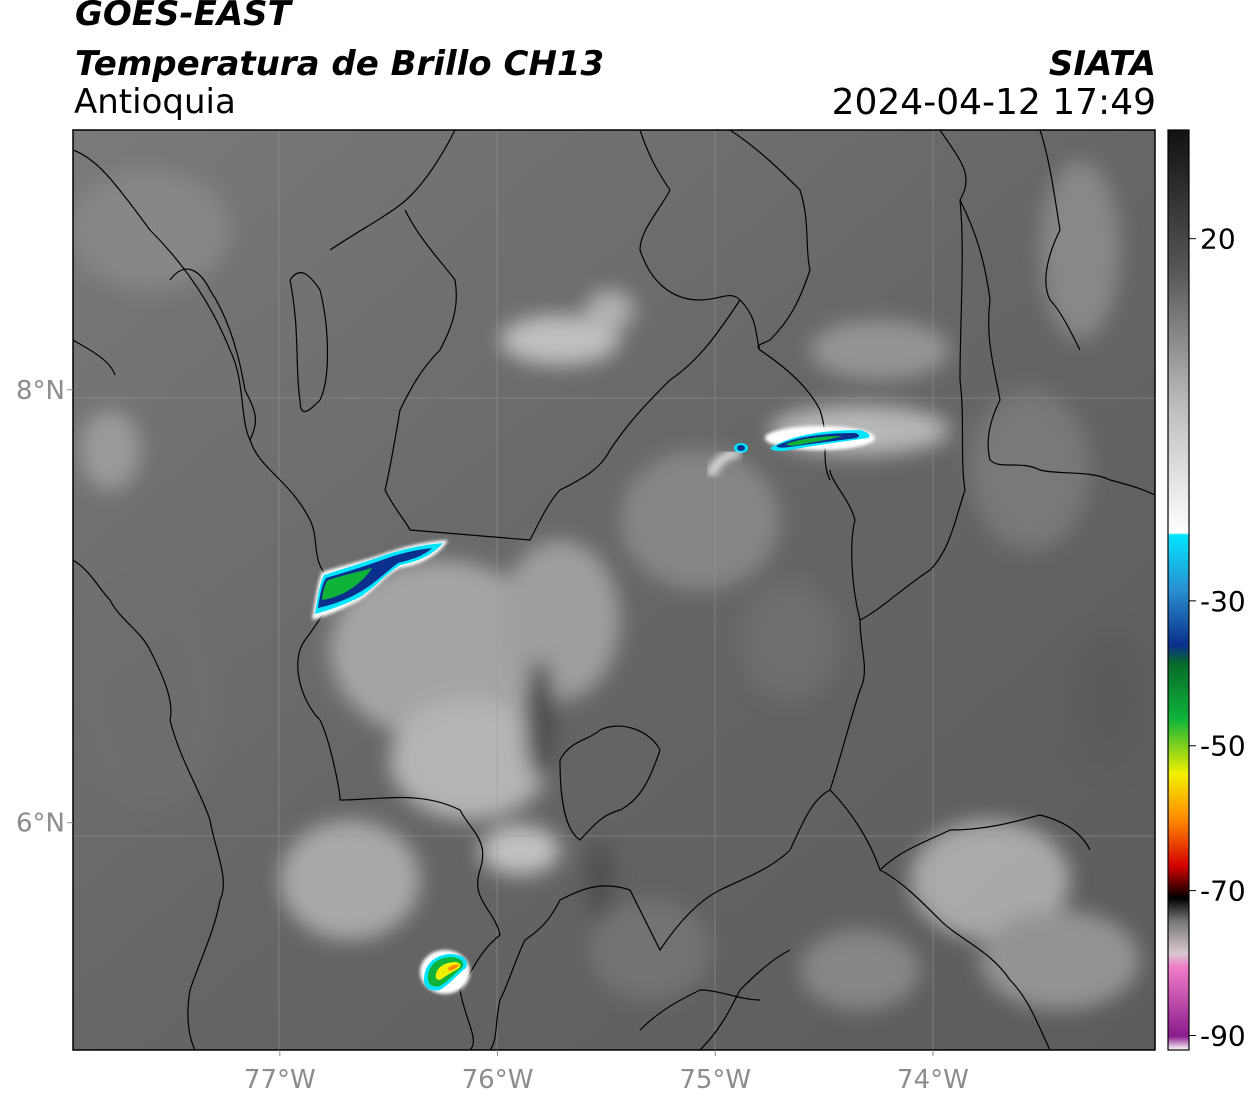  I want to click on lon-tick-label: 76°W, so click(498, 1080).